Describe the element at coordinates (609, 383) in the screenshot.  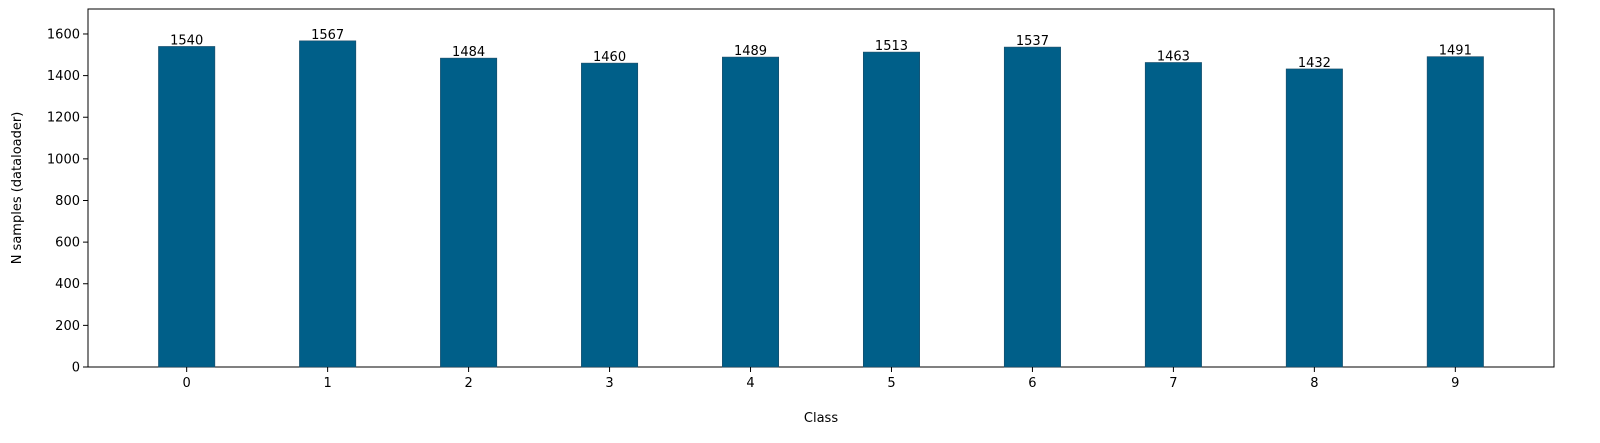
I see `x-tick-label: 3` at that location.